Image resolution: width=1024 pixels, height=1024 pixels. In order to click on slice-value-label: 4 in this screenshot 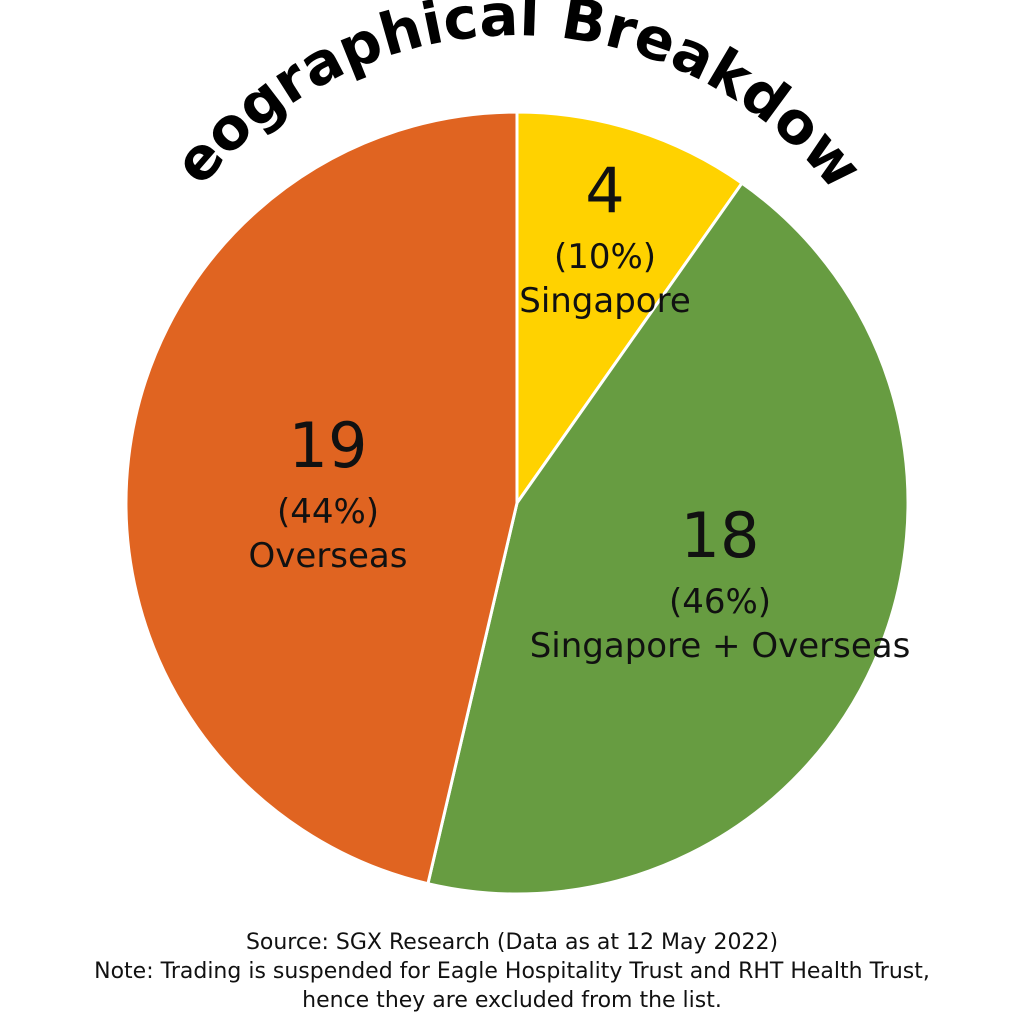, I will do `click(604, 190)`.